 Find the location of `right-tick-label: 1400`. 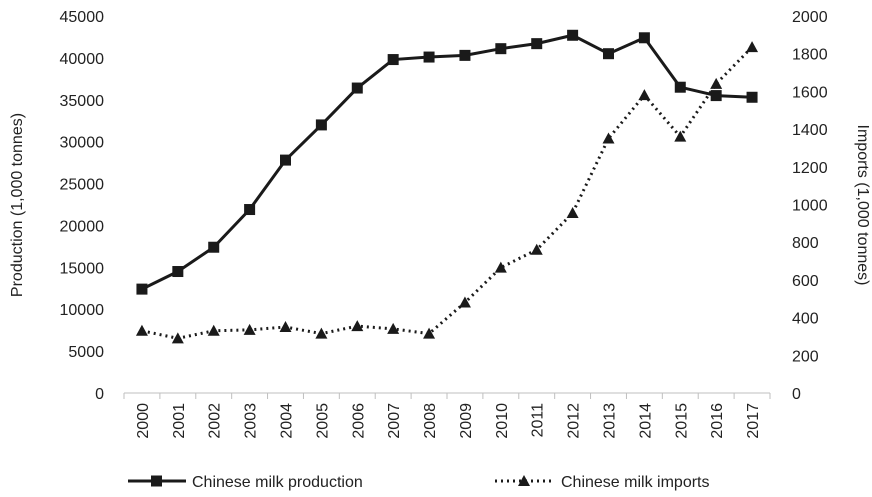

right-tick-label: 1400 is located at coordinates (810, 130).